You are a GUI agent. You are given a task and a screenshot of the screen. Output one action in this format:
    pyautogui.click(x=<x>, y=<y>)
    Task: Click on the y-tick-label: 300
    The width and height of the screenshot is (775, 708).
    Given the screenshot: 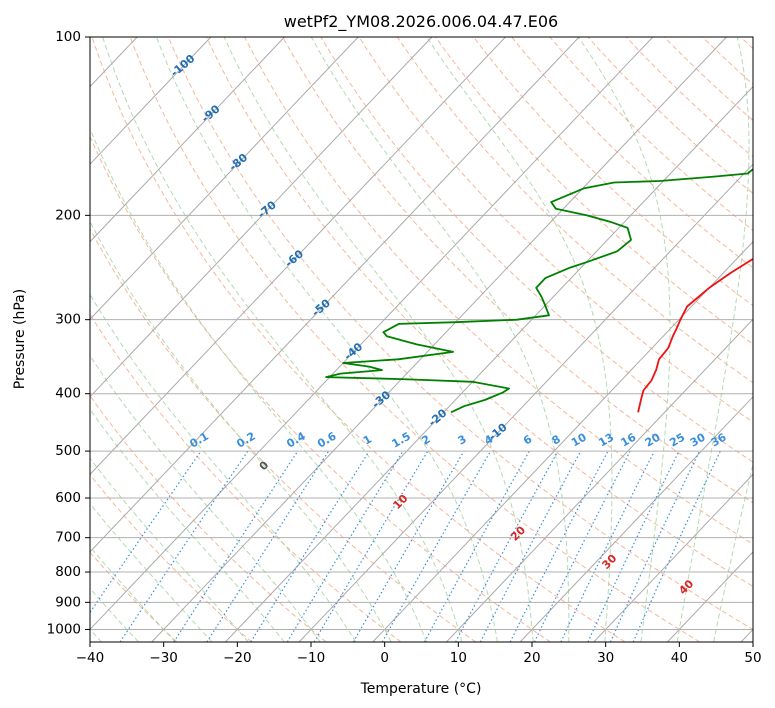 What is the action you would take?
    pyautogui.click(x=68, y=320)
    